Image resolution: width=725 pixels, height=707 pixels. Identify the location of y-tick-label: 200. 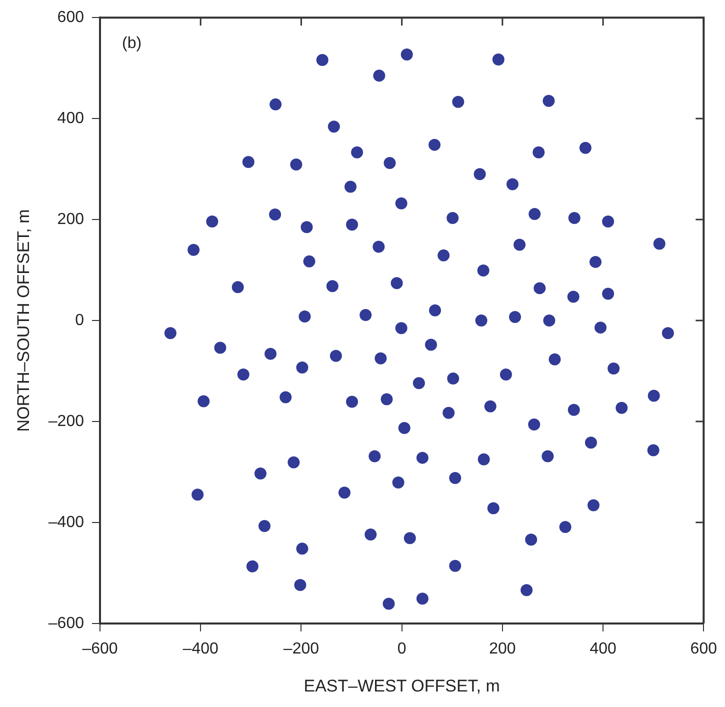
(70, 219).